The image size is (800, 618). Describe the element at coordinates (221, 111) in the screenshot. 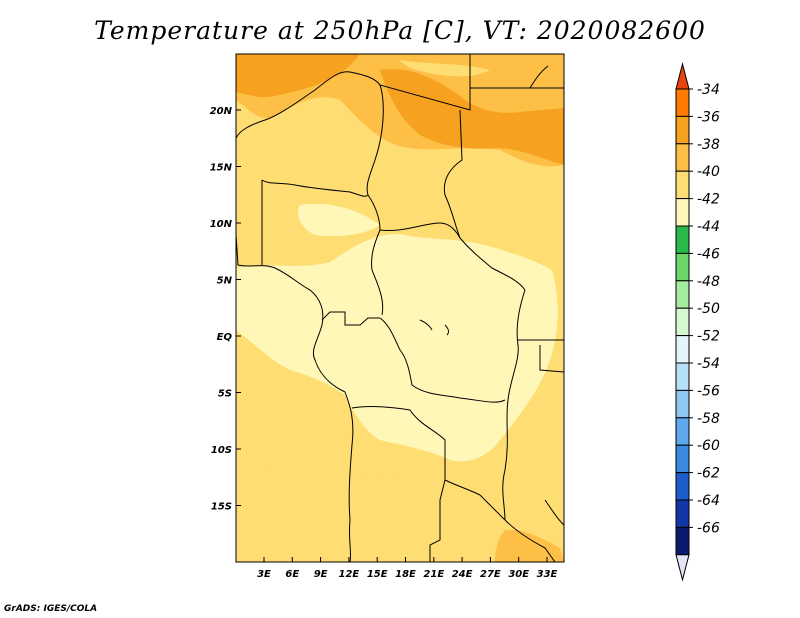

I see `lat-tick-label: 20N` at that location.